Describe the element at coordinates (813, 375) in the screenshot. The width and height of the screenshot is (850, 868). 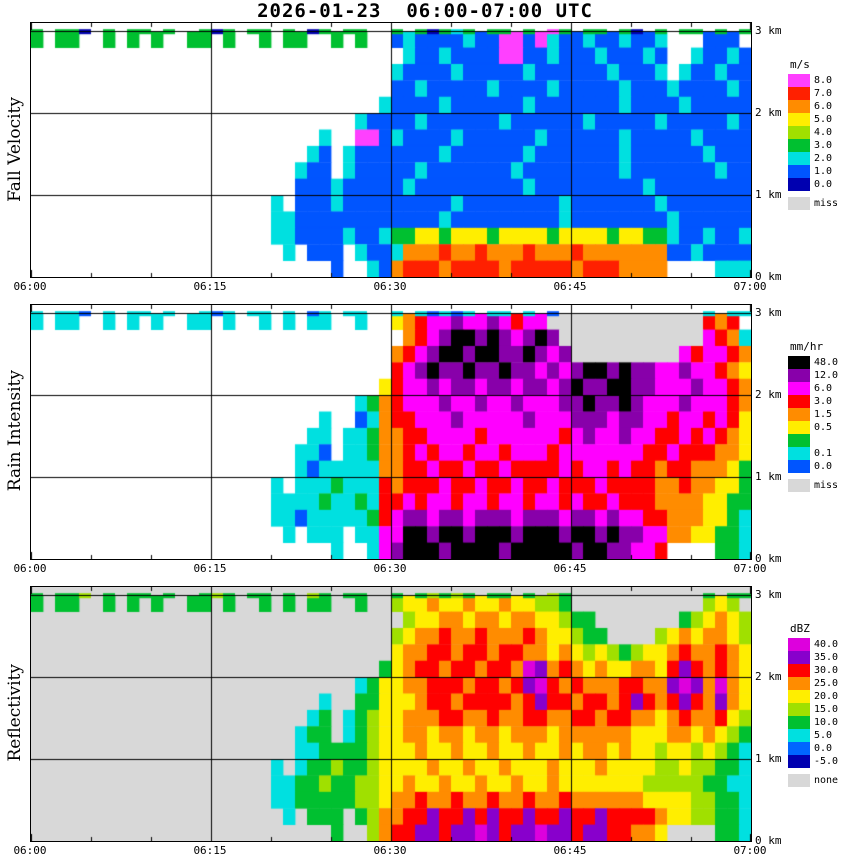
I see `legend-entry: 12.0` at that location.